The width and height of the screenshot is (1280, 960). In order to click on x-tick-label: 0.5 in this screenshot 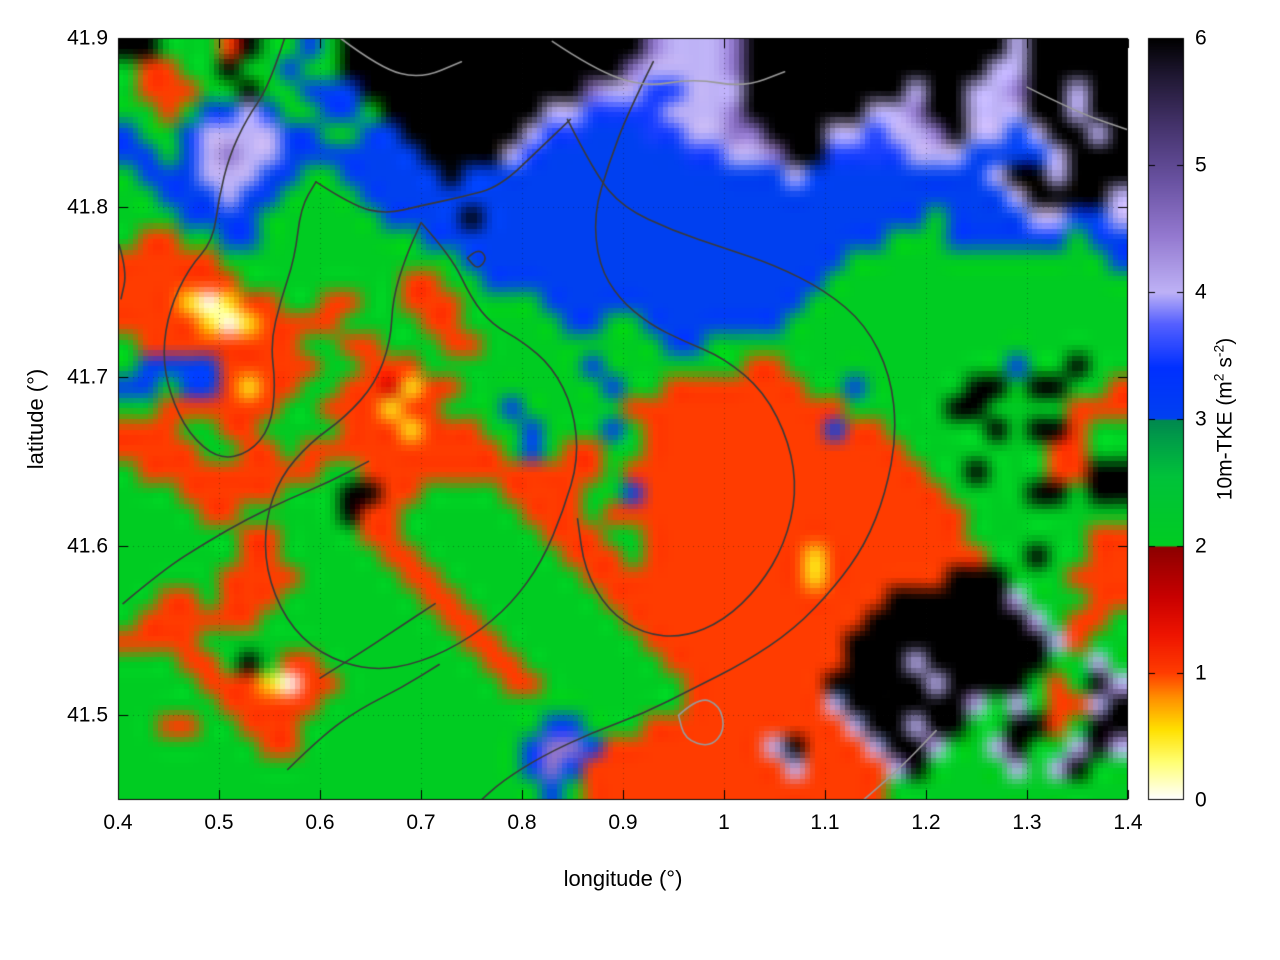, I will do `click(219, 822)`.